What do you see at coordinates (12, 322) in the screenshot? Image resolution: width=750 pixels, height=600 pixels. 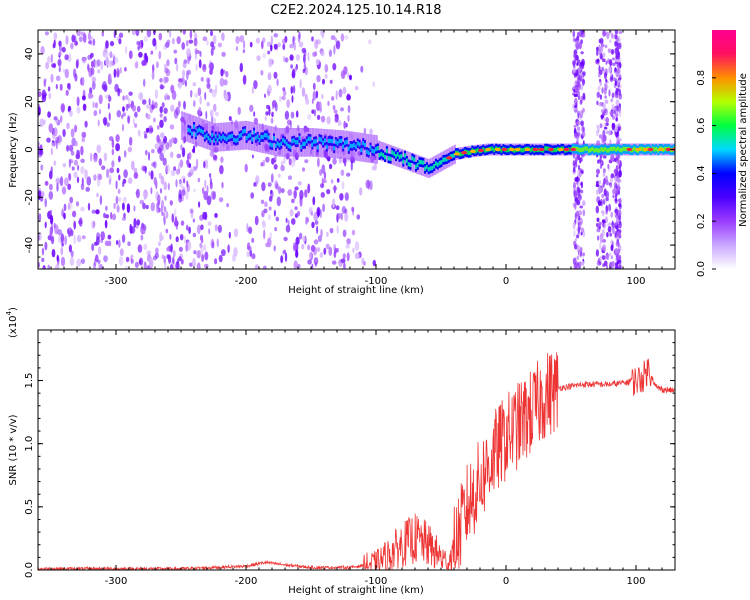 I see `snr-y-scale-label: (x104)` at bounding box center [12, 322].